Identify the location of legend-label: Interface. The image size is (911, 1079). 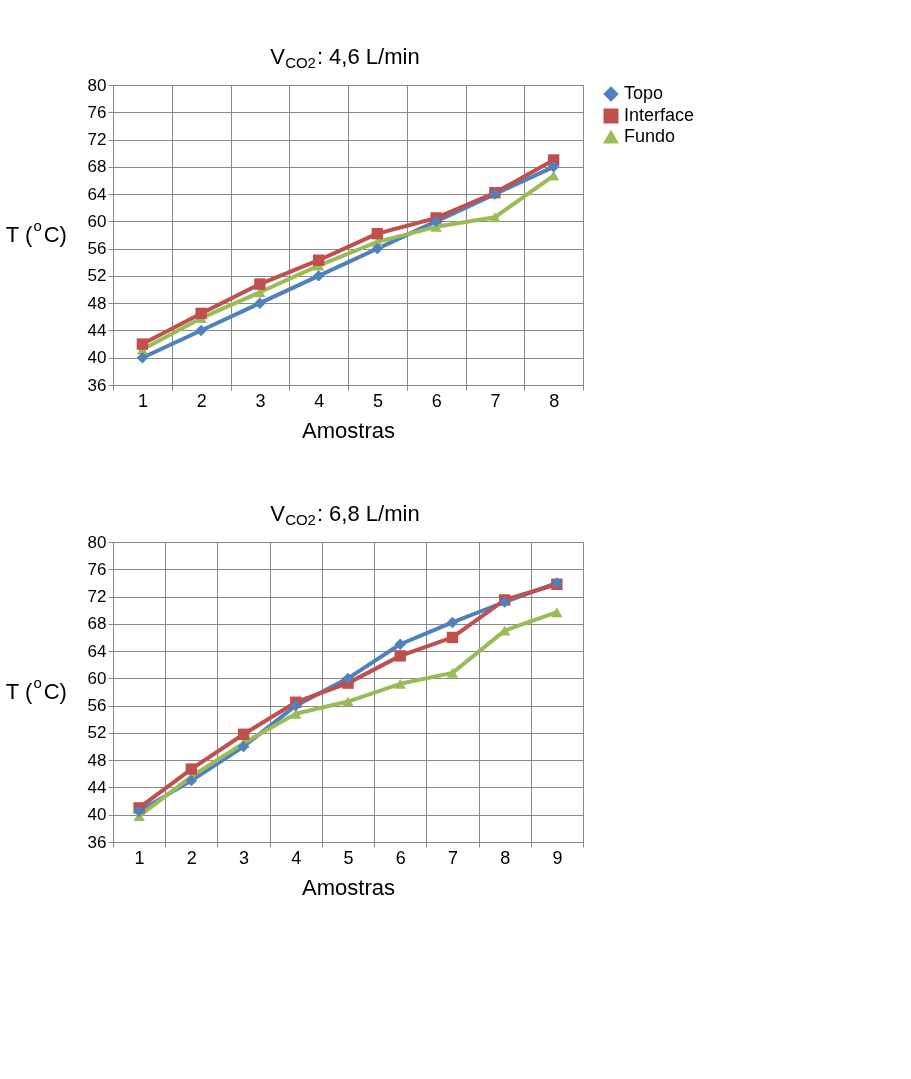
(659, 115).